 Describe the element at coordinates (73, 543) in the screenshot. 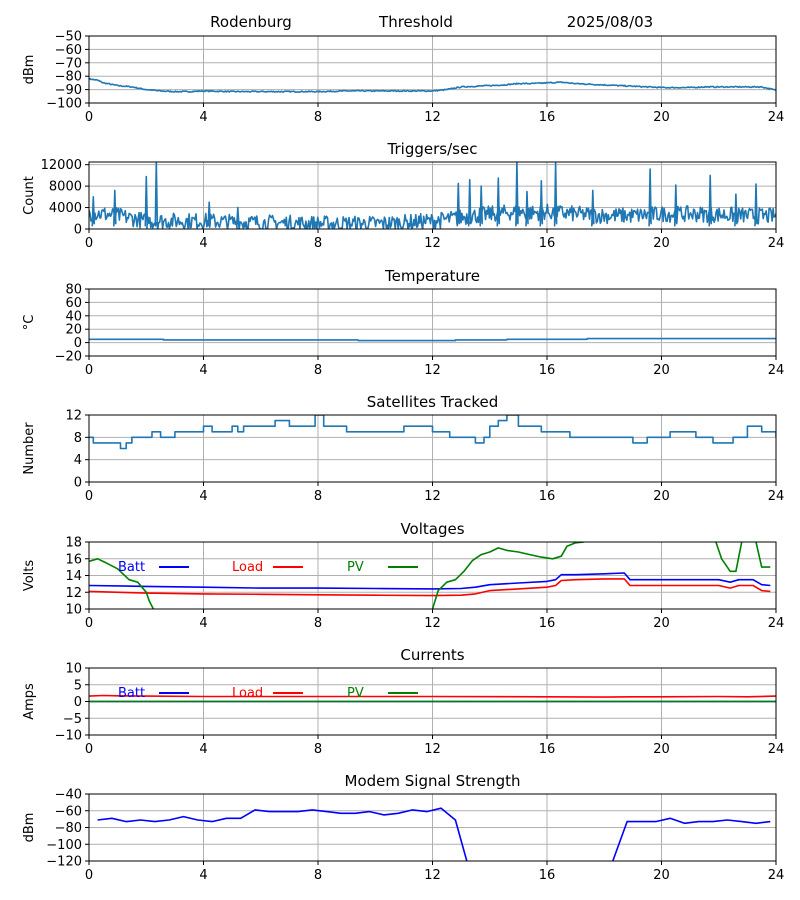

I see `y-tick-label: 18` at that location.